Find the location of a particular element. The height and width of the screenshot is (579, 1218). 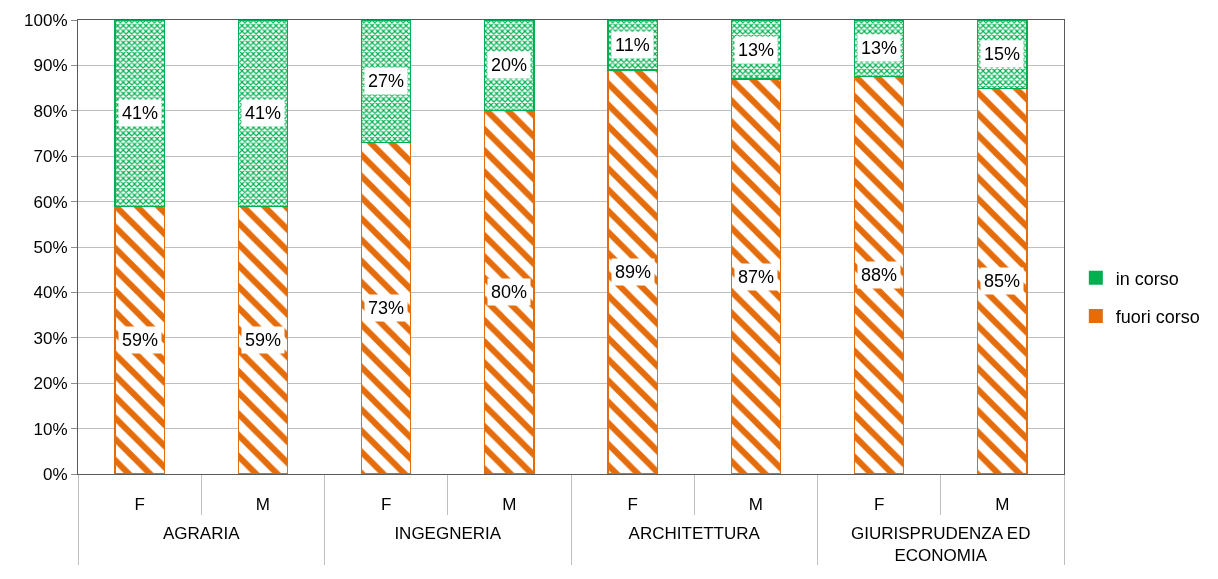

text: AGRARIA is located at coordinates (201, 533).